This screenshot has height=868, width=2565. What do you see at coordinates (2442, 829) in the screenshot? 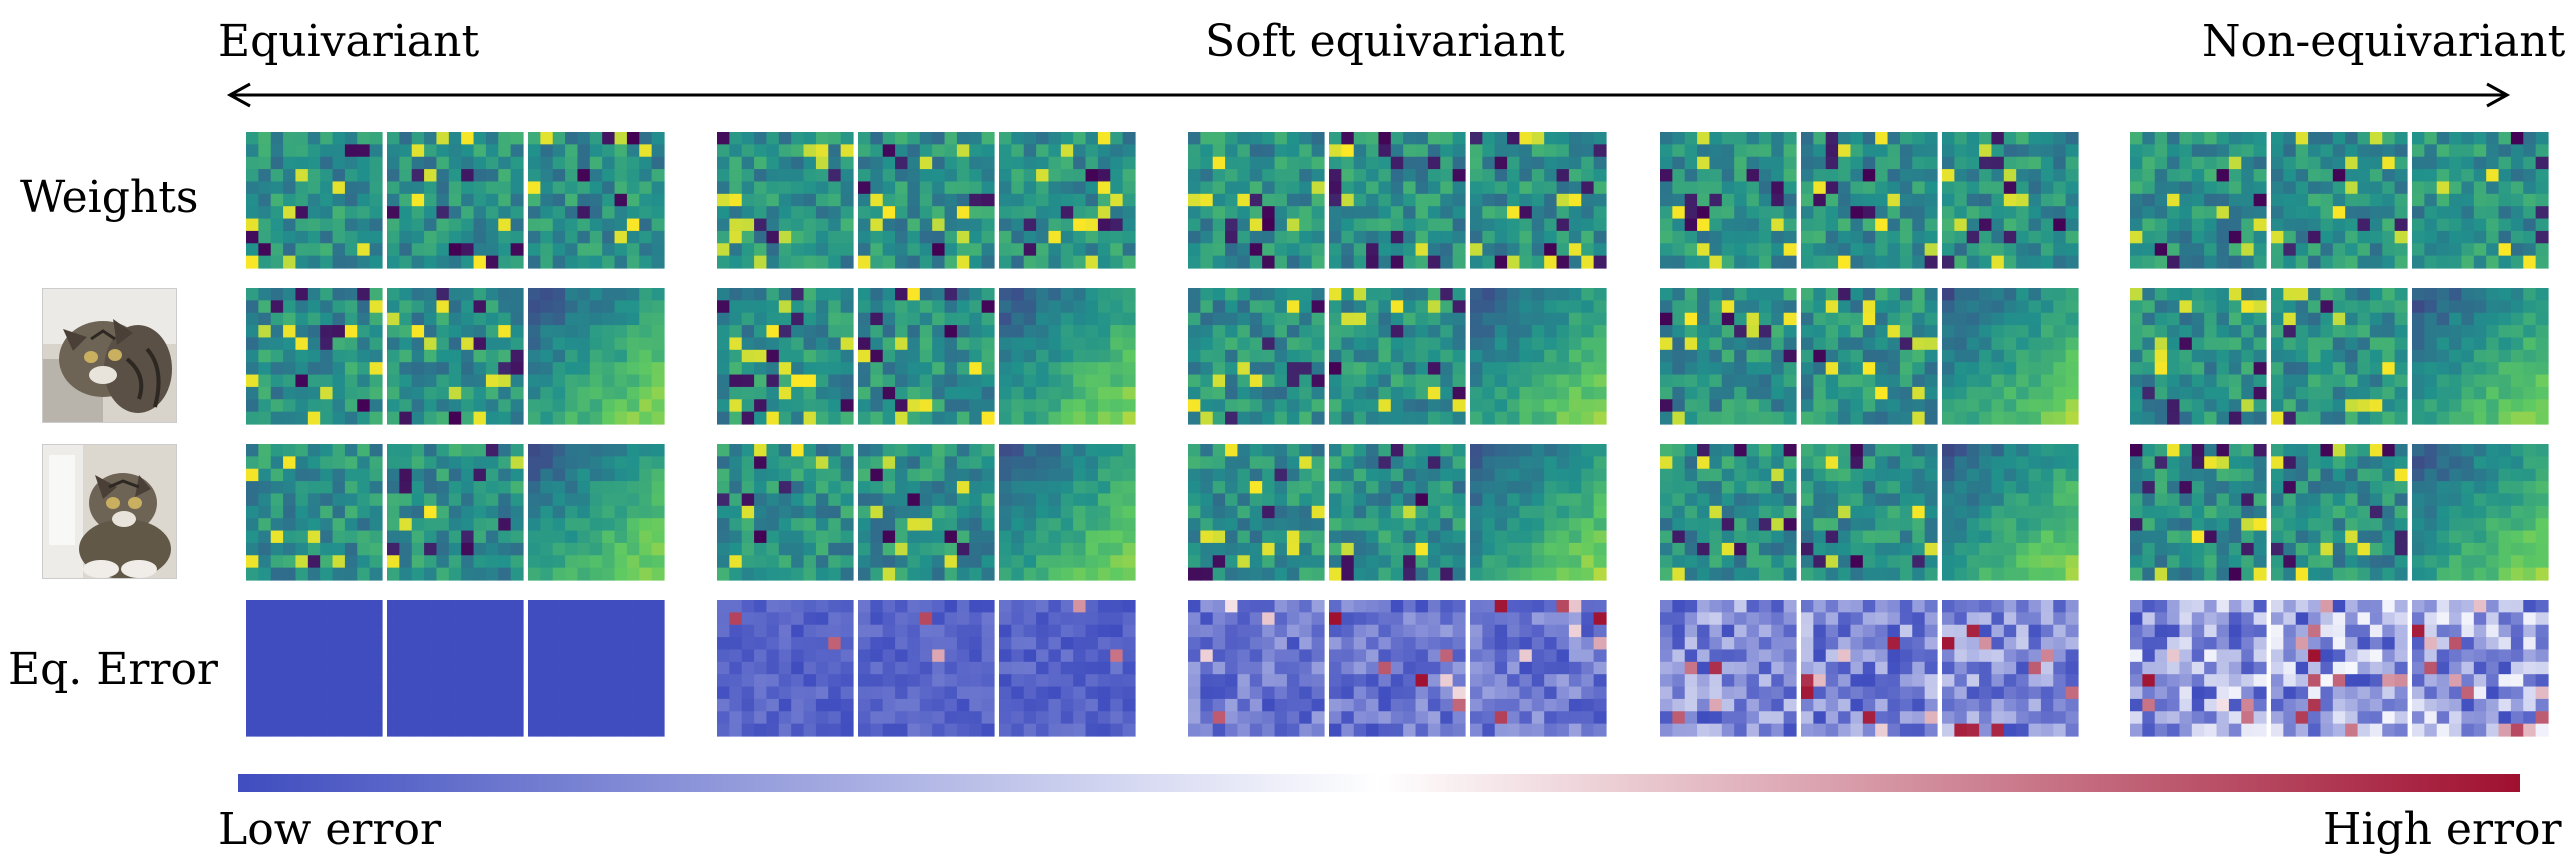
I see `high-error-label: High error` at bounding box center [2442, 829].